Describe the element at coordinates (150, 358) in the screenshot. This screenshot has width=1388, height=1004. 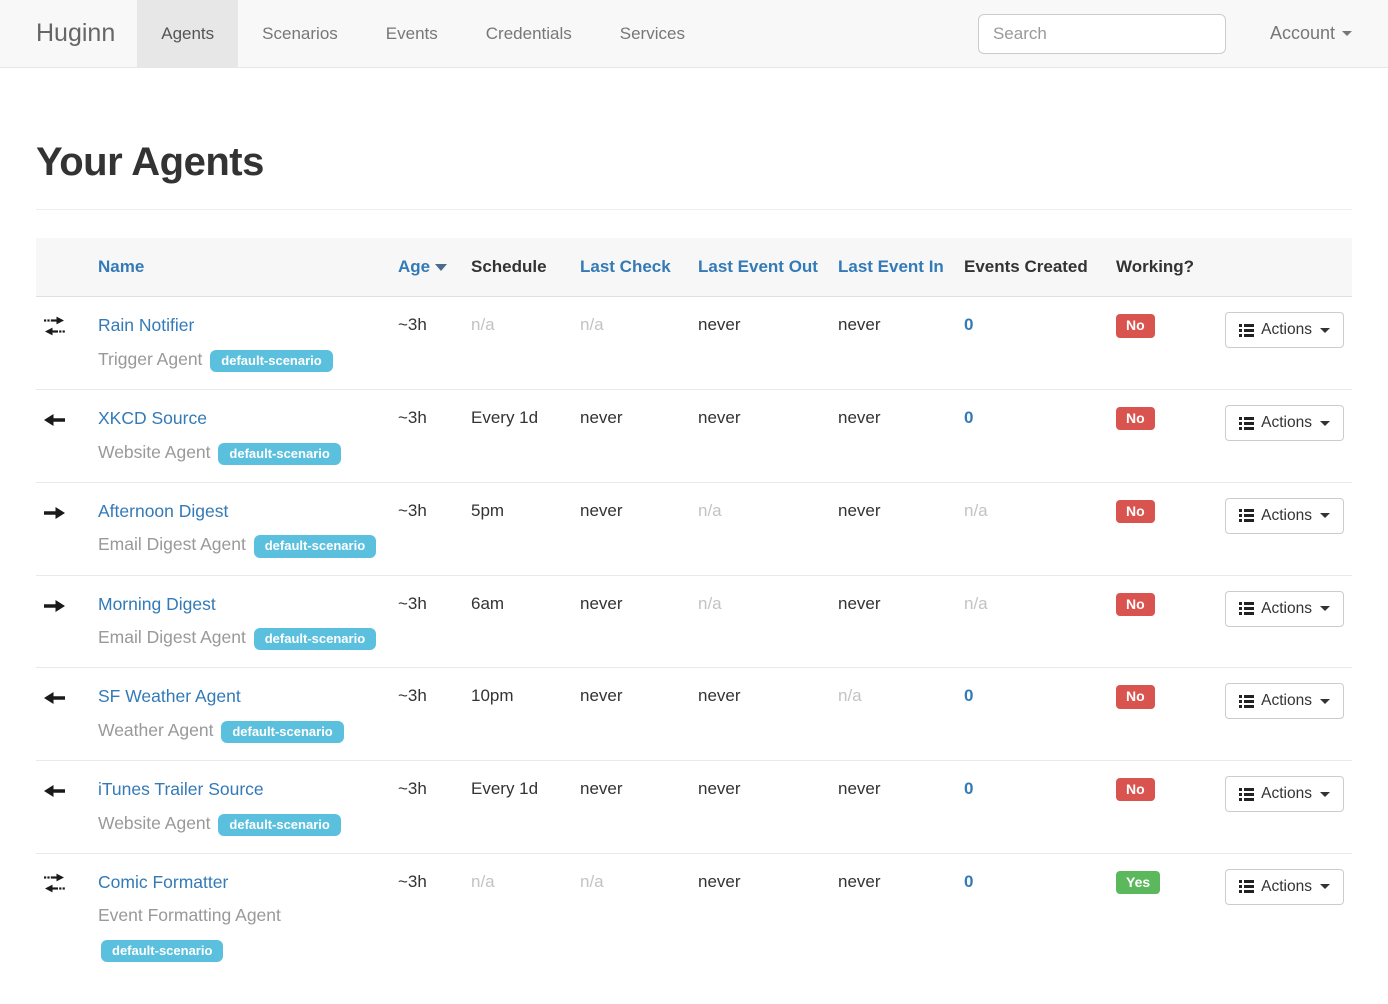
I see `agent-type-label: Trigger Agent` at that location.